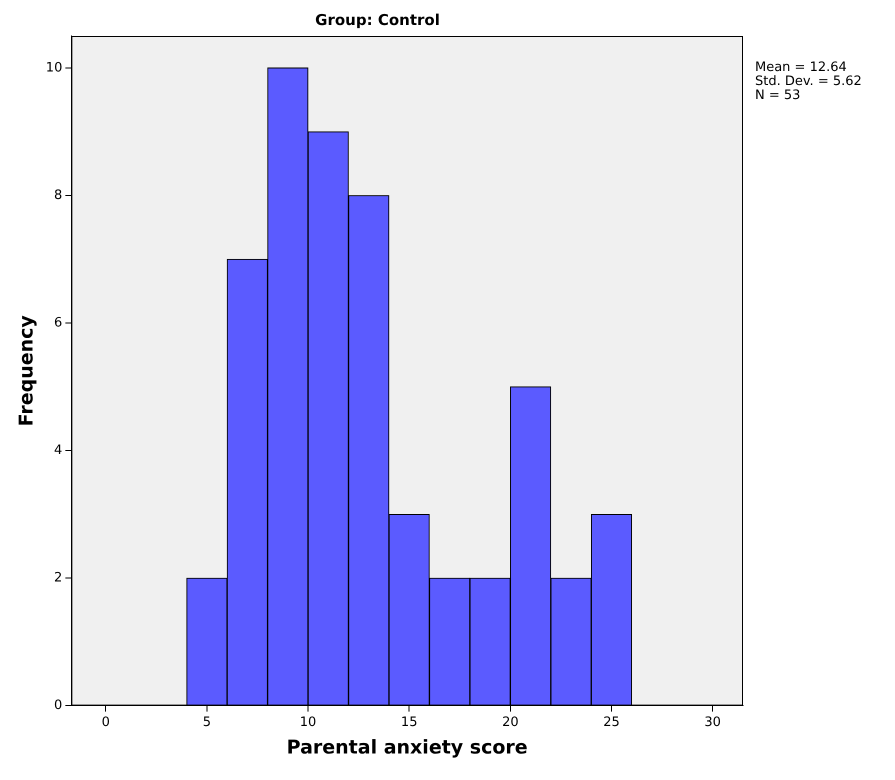 The width and height of the screenshot is (895, 780). I want to click on y-axis-title: Frequency, so click(26, 370).